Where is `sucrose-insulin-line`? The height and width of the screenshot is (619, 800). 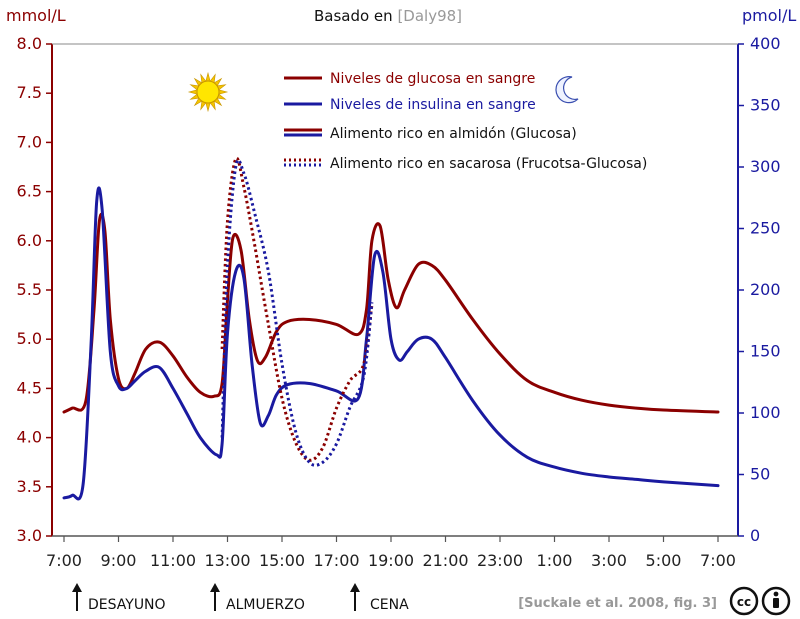 sucrose-insulin-line is located at coordinates (297, 312).